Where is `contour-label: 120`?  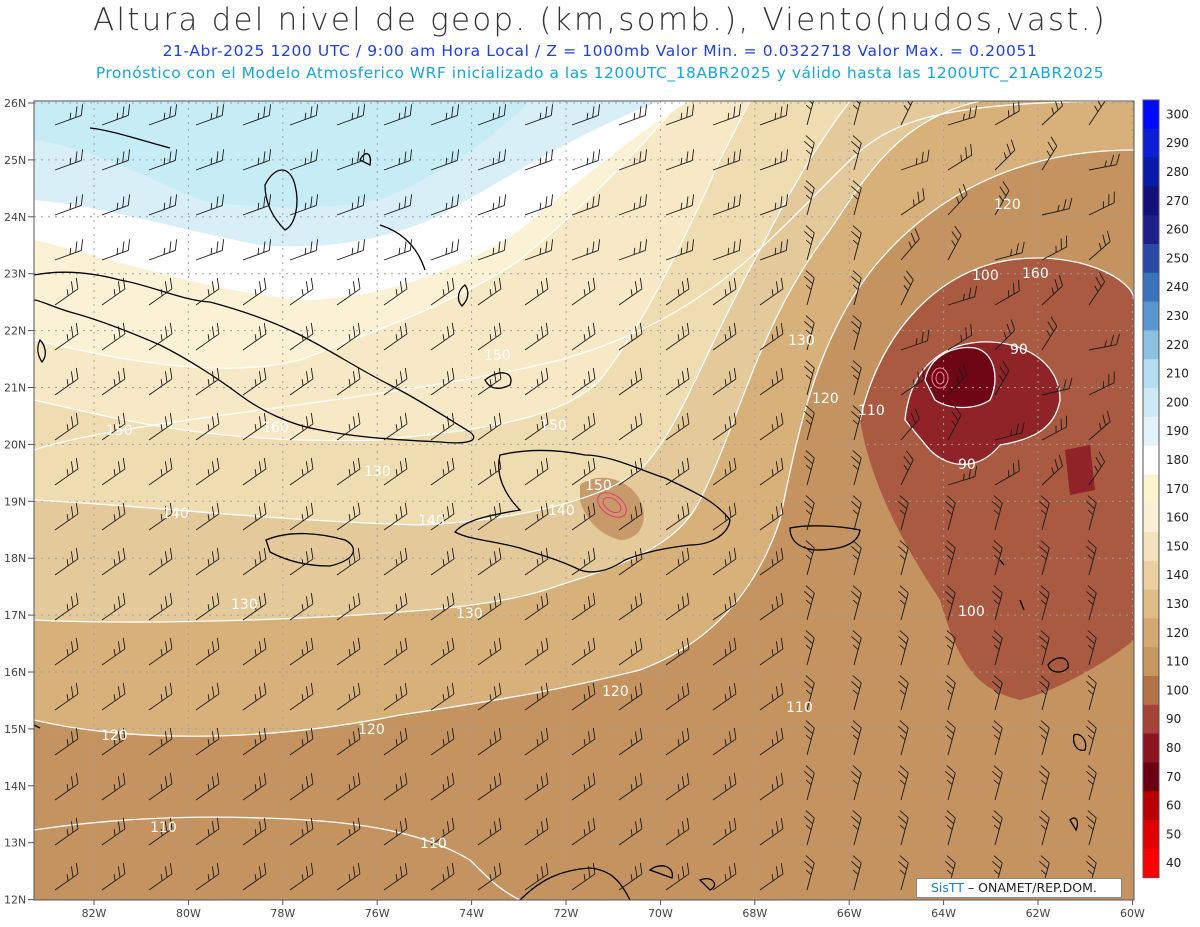
contour-label: 120 is located at coordinates (615, 692).